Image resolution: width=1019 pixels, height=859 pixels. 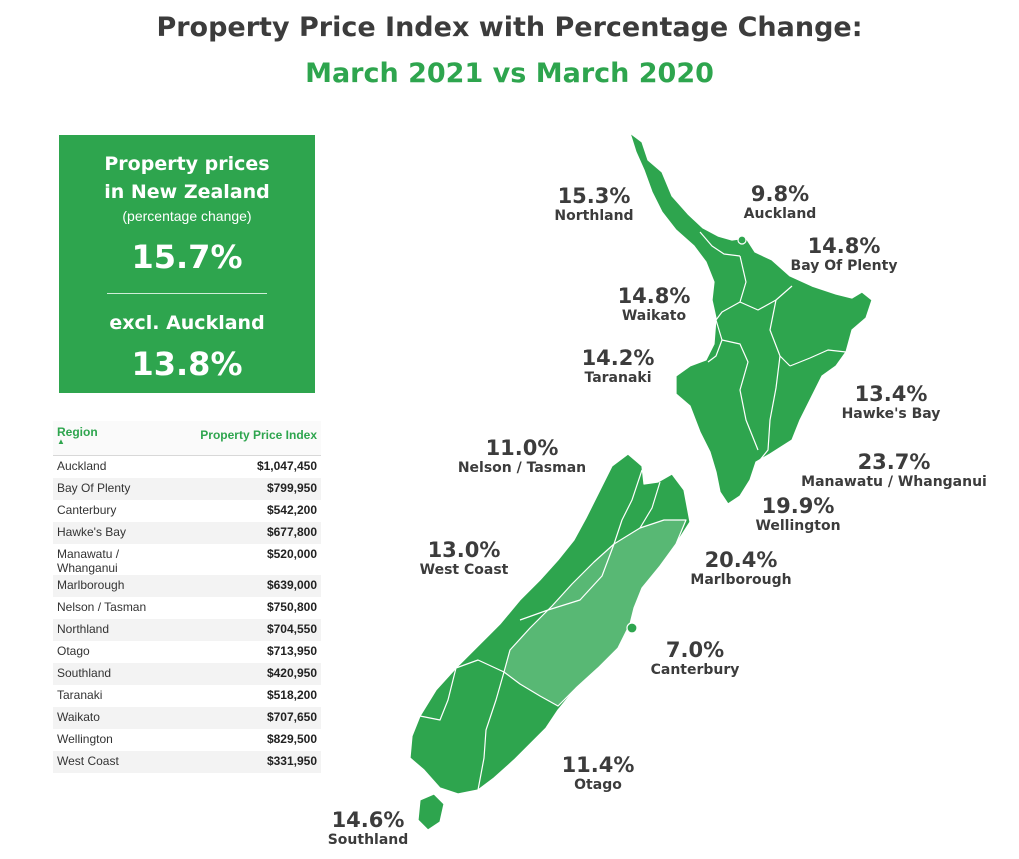 I want to click on table-header-row: Region ▲ Property Price Index, so click(x=187, y=438).